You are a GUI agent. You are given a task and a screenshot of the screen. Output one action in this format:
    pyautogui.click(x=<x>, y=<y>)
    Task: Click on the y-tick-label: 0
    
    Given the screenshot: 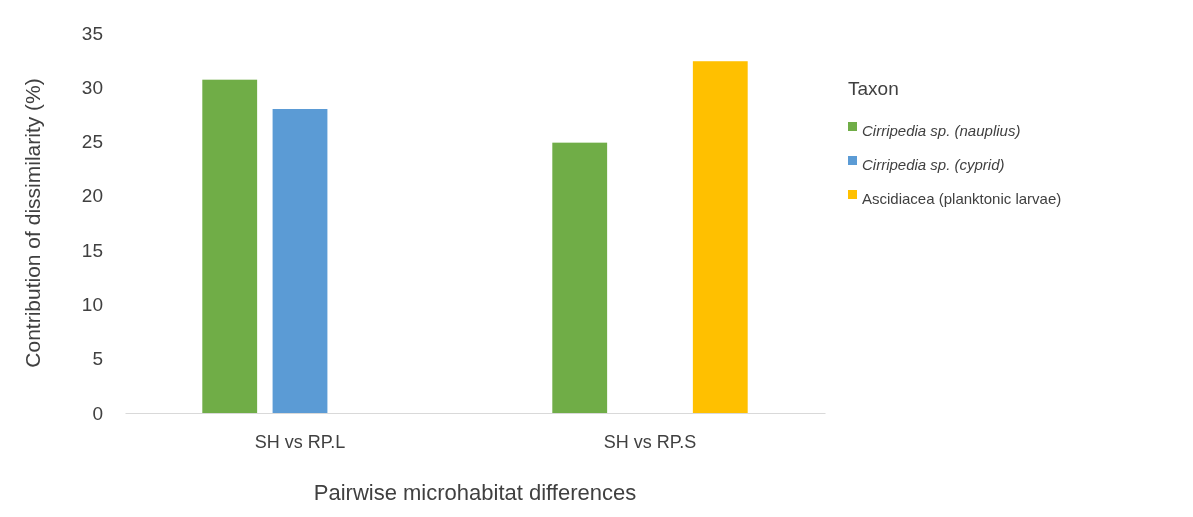 What is the action you would take?
    pyautogui.click(x=97, y=413)
    